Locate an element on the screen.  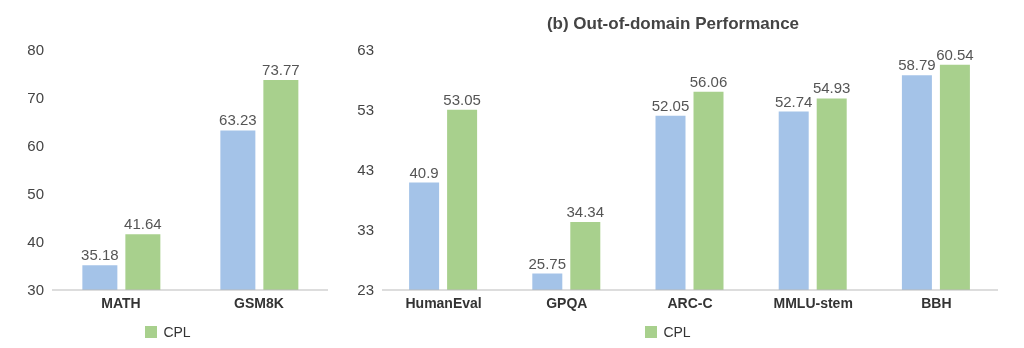
data-label: 40.9 is located at coordinates (424, 172).